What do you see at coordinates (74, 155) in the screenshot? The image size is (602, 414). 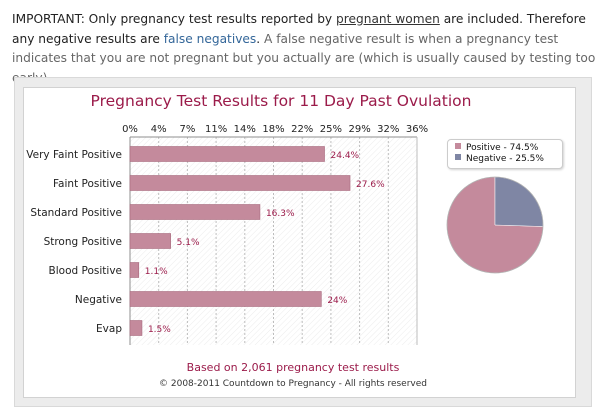 I see `category-label: Very Faint Positive` at bounding box center [74, 155].